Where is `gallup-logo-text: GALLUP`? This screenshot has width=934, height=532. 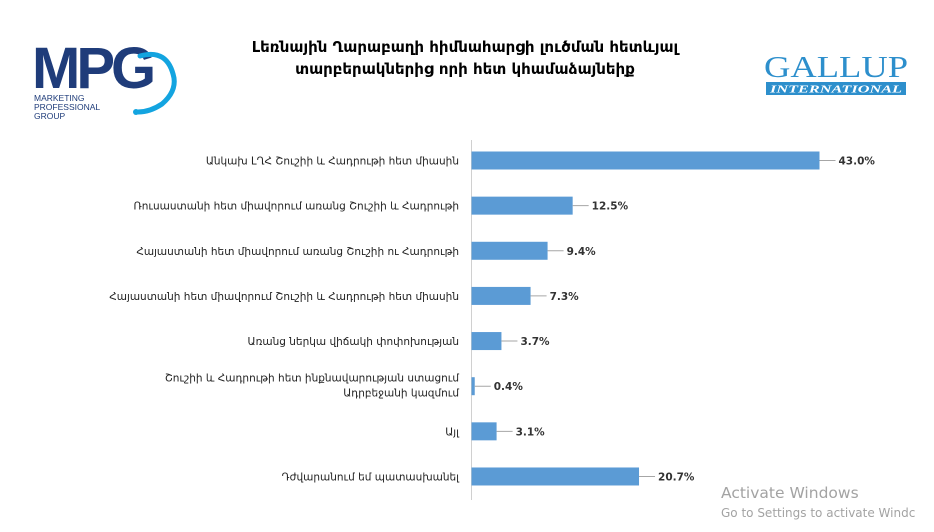
gallup-logo-text: GALLUP is located at coordinates (836, 66).